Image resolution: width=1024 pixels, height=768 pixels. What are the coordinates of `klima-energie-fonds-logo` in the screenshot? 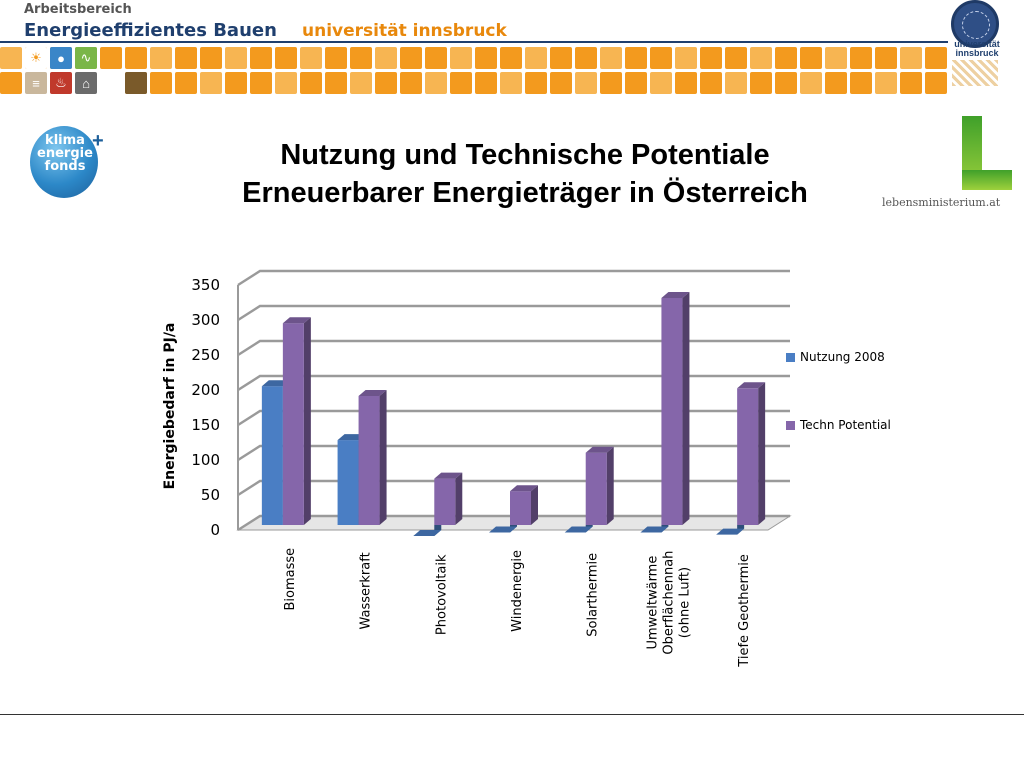 It's located at (64, 162).